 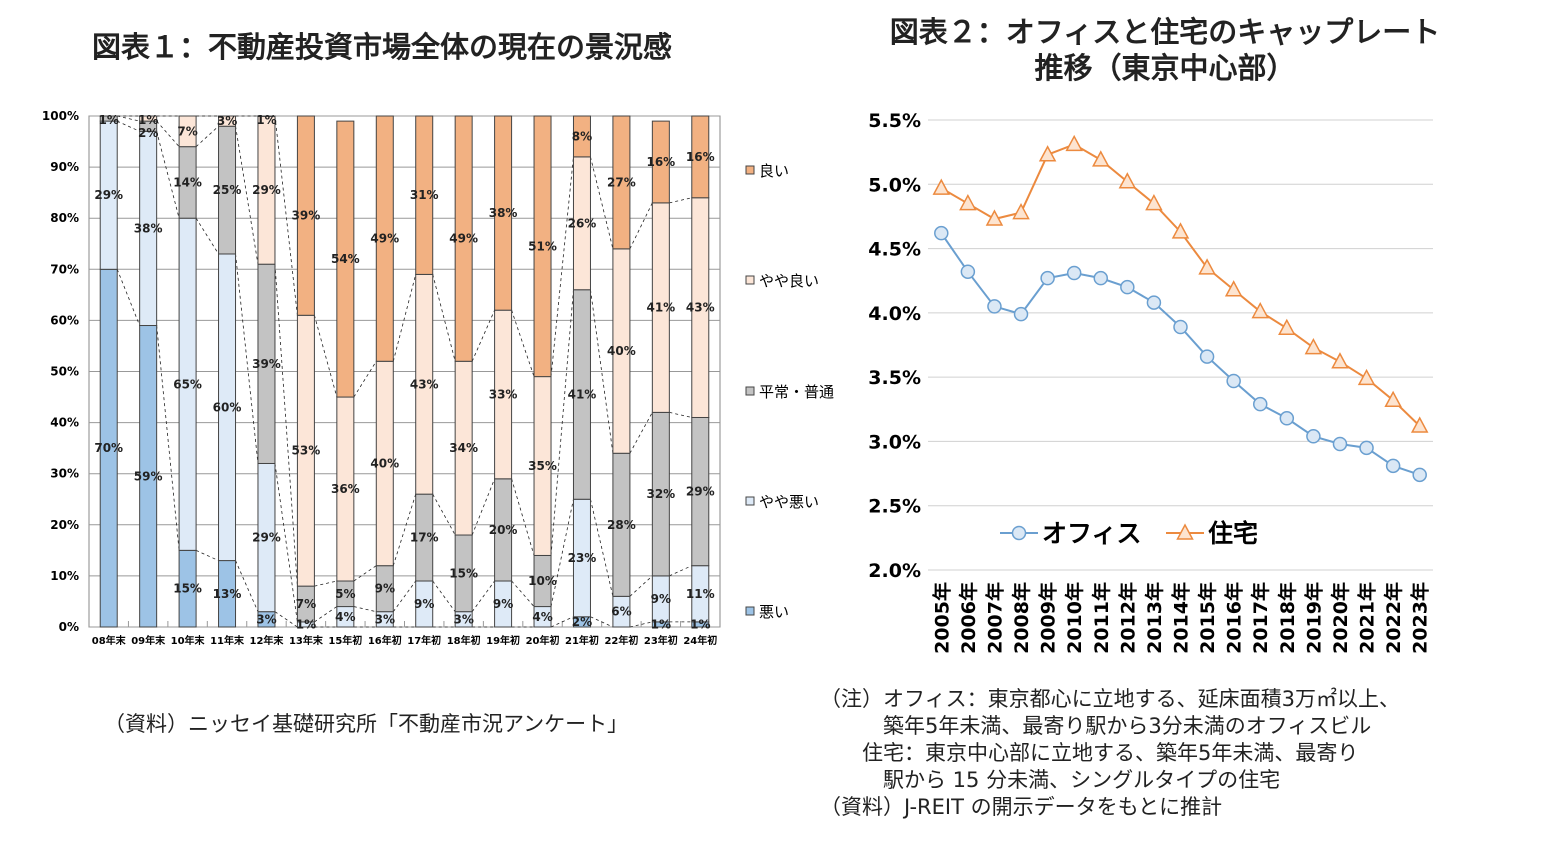 I want to click on chart1-data-label: 54%, so click(x=345, y=259).